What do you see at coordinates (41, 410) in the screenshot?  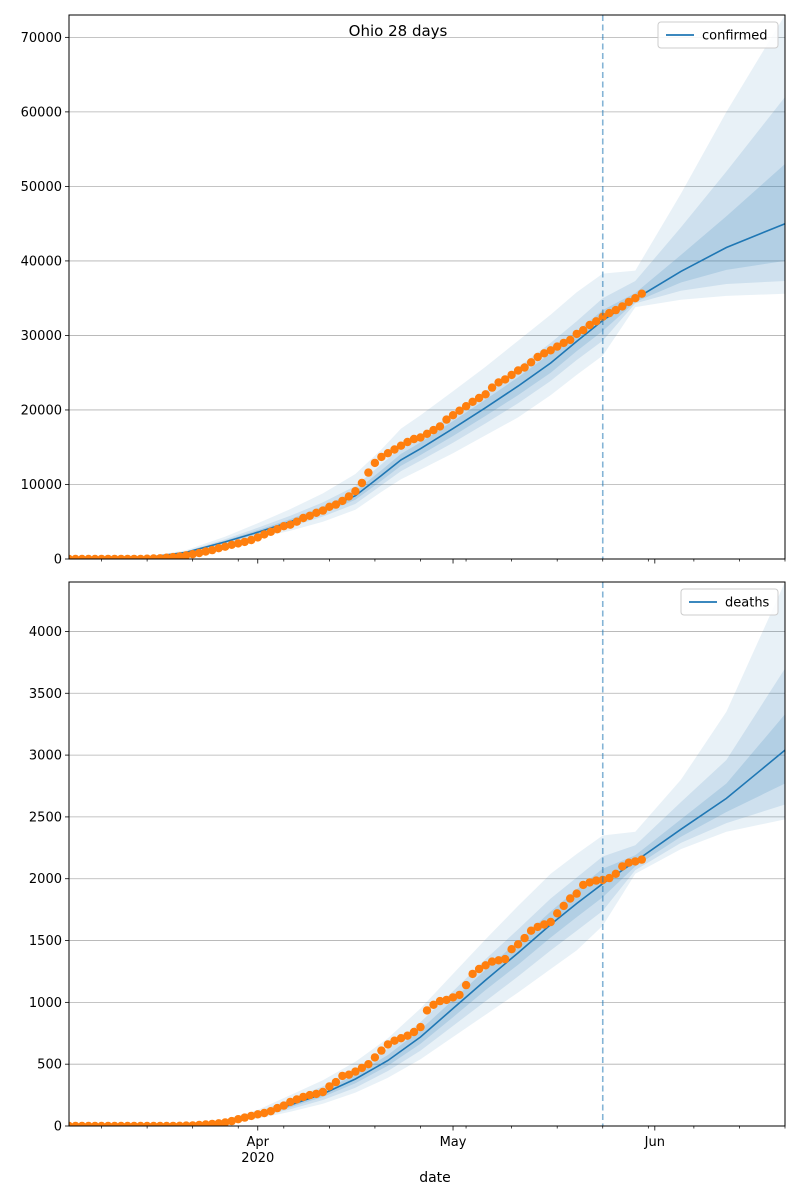 I see `y-tick-label: 20000` at bounding box center [41, 410].